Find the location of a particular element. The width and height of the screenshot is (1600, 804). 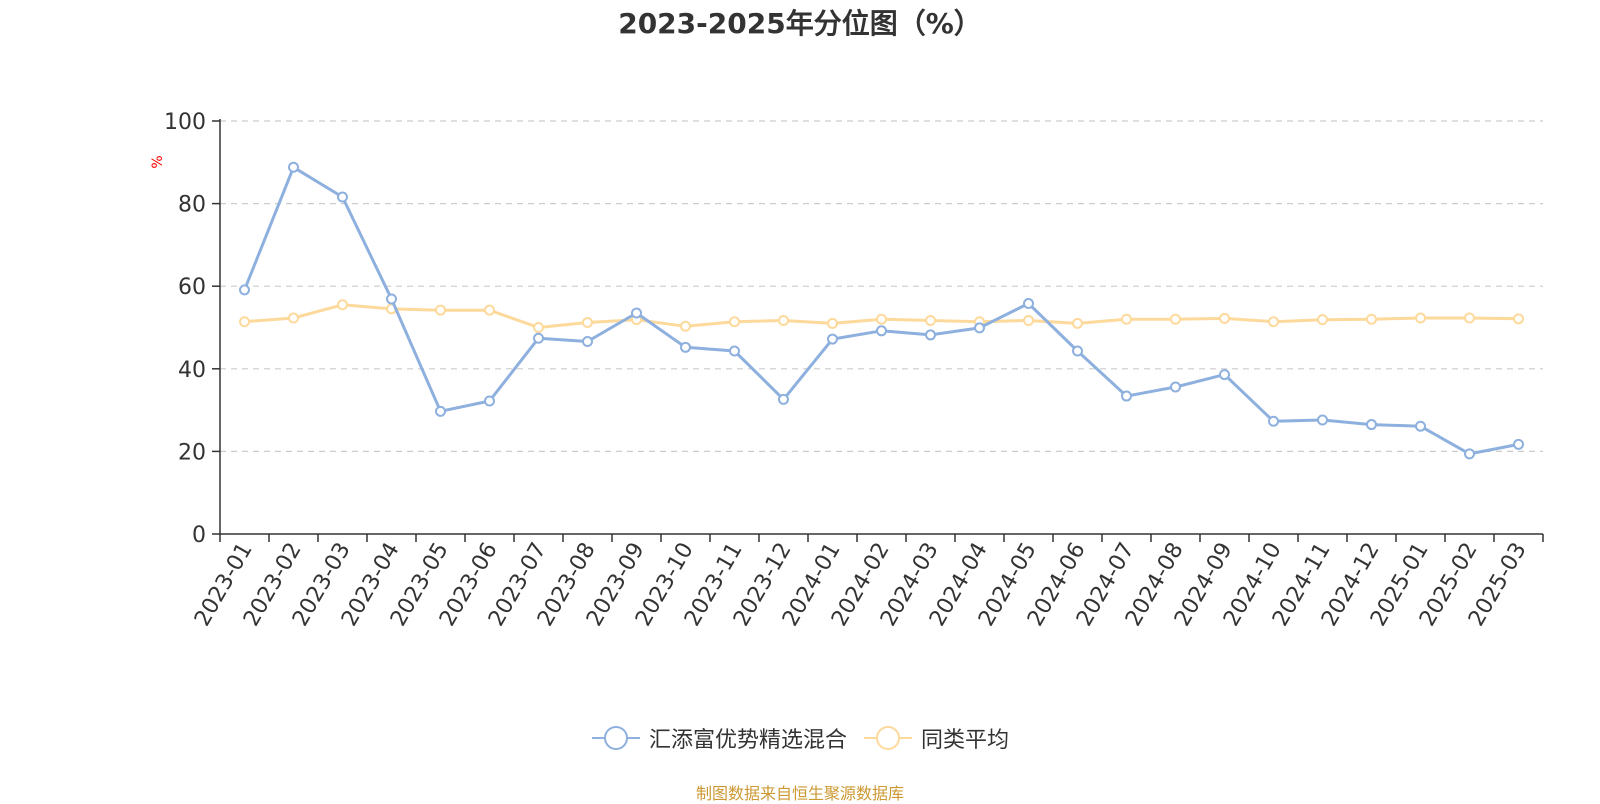

y-tick-label: 0 is located at coordinates (199, 535).